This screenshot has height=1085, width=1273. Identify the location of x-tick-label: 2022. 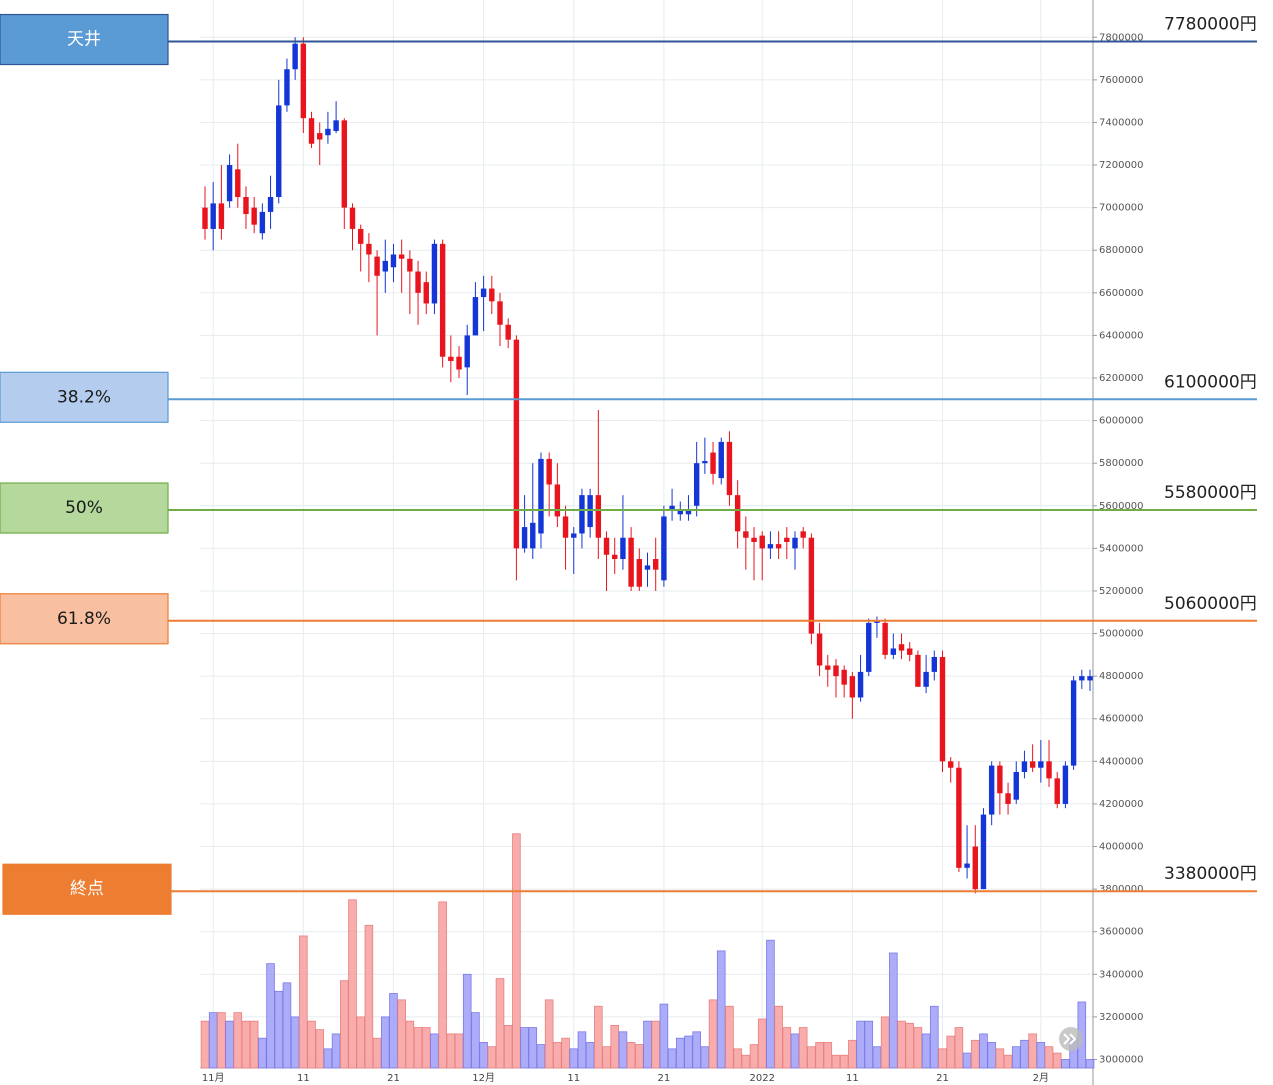
(761, 1078).